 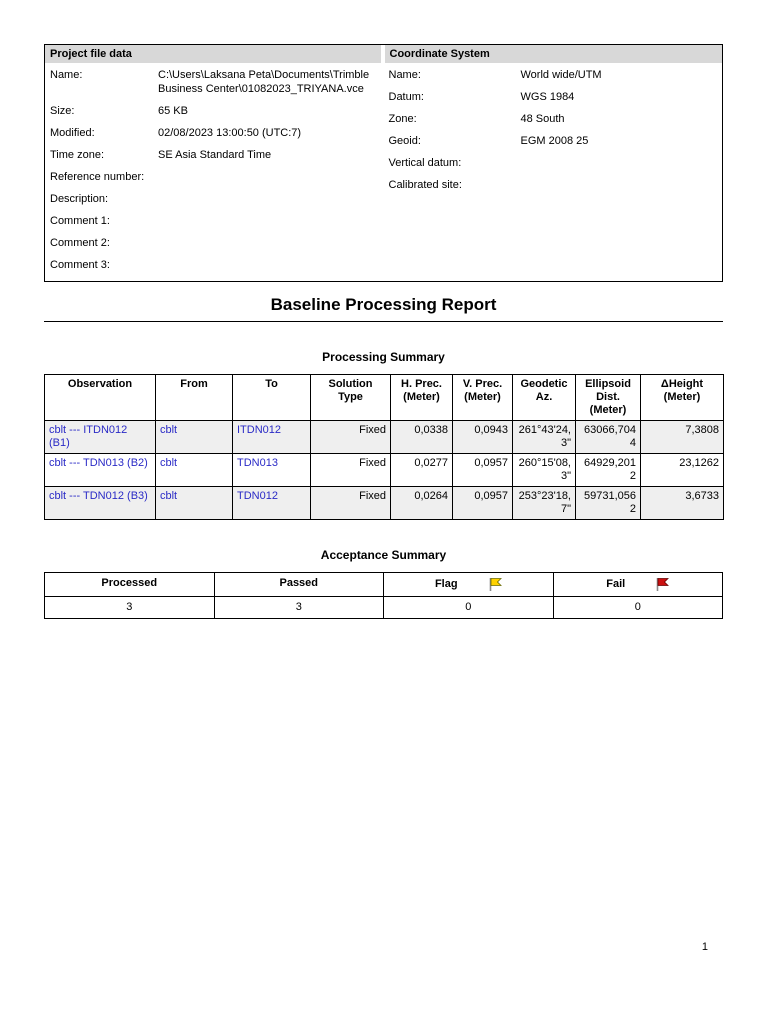 What do you see at coordinates (80, 265) in the screenshot?
I see `info-label: Comment 3:` at bounding box center [80, 265].